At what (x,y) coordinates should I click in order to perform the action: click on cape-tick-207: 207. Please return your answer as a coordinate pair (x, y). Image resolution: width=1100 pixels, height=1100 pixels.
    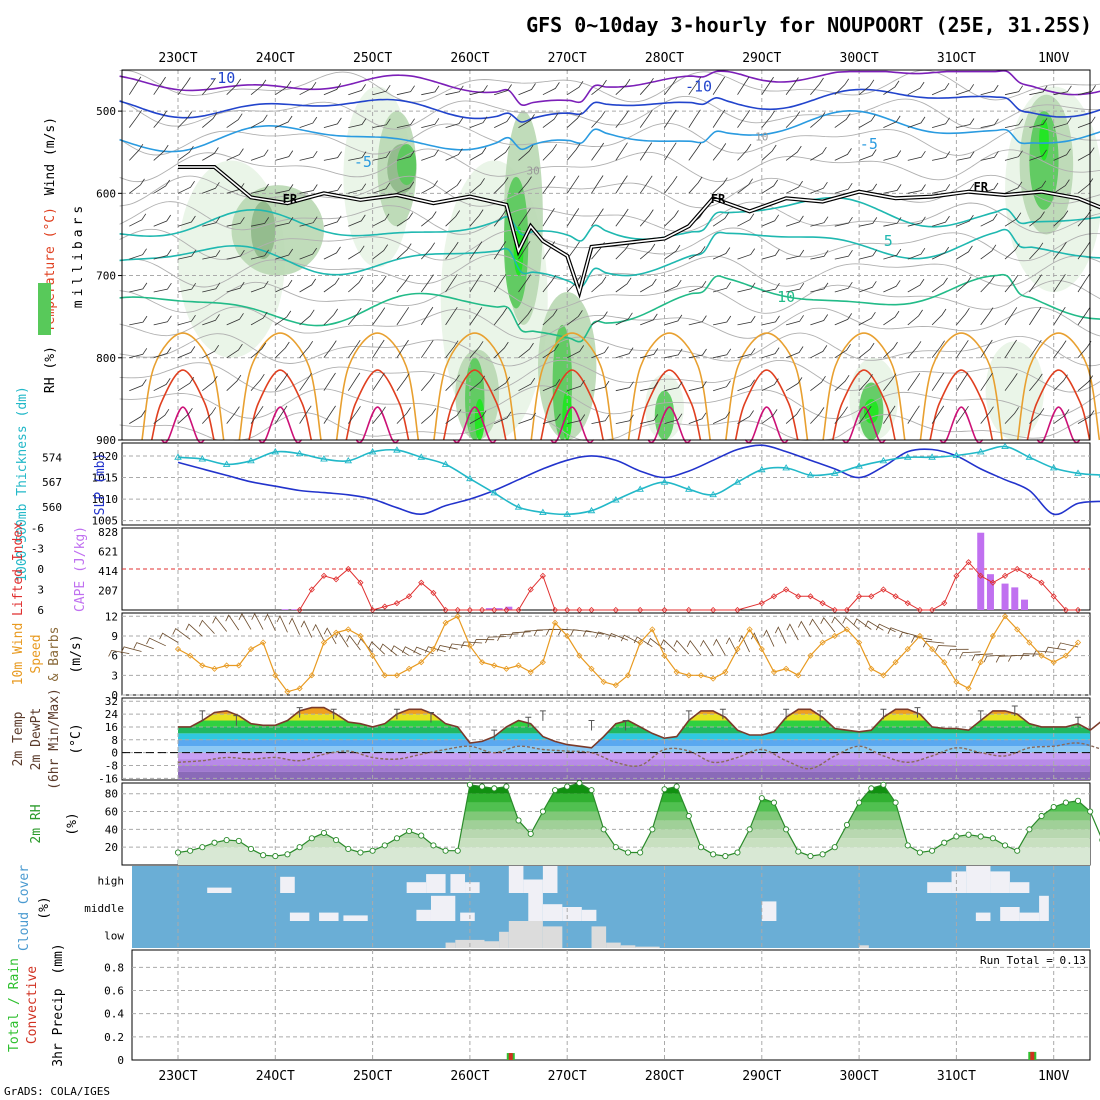
    Looking at the image, I should click on (108, 590).